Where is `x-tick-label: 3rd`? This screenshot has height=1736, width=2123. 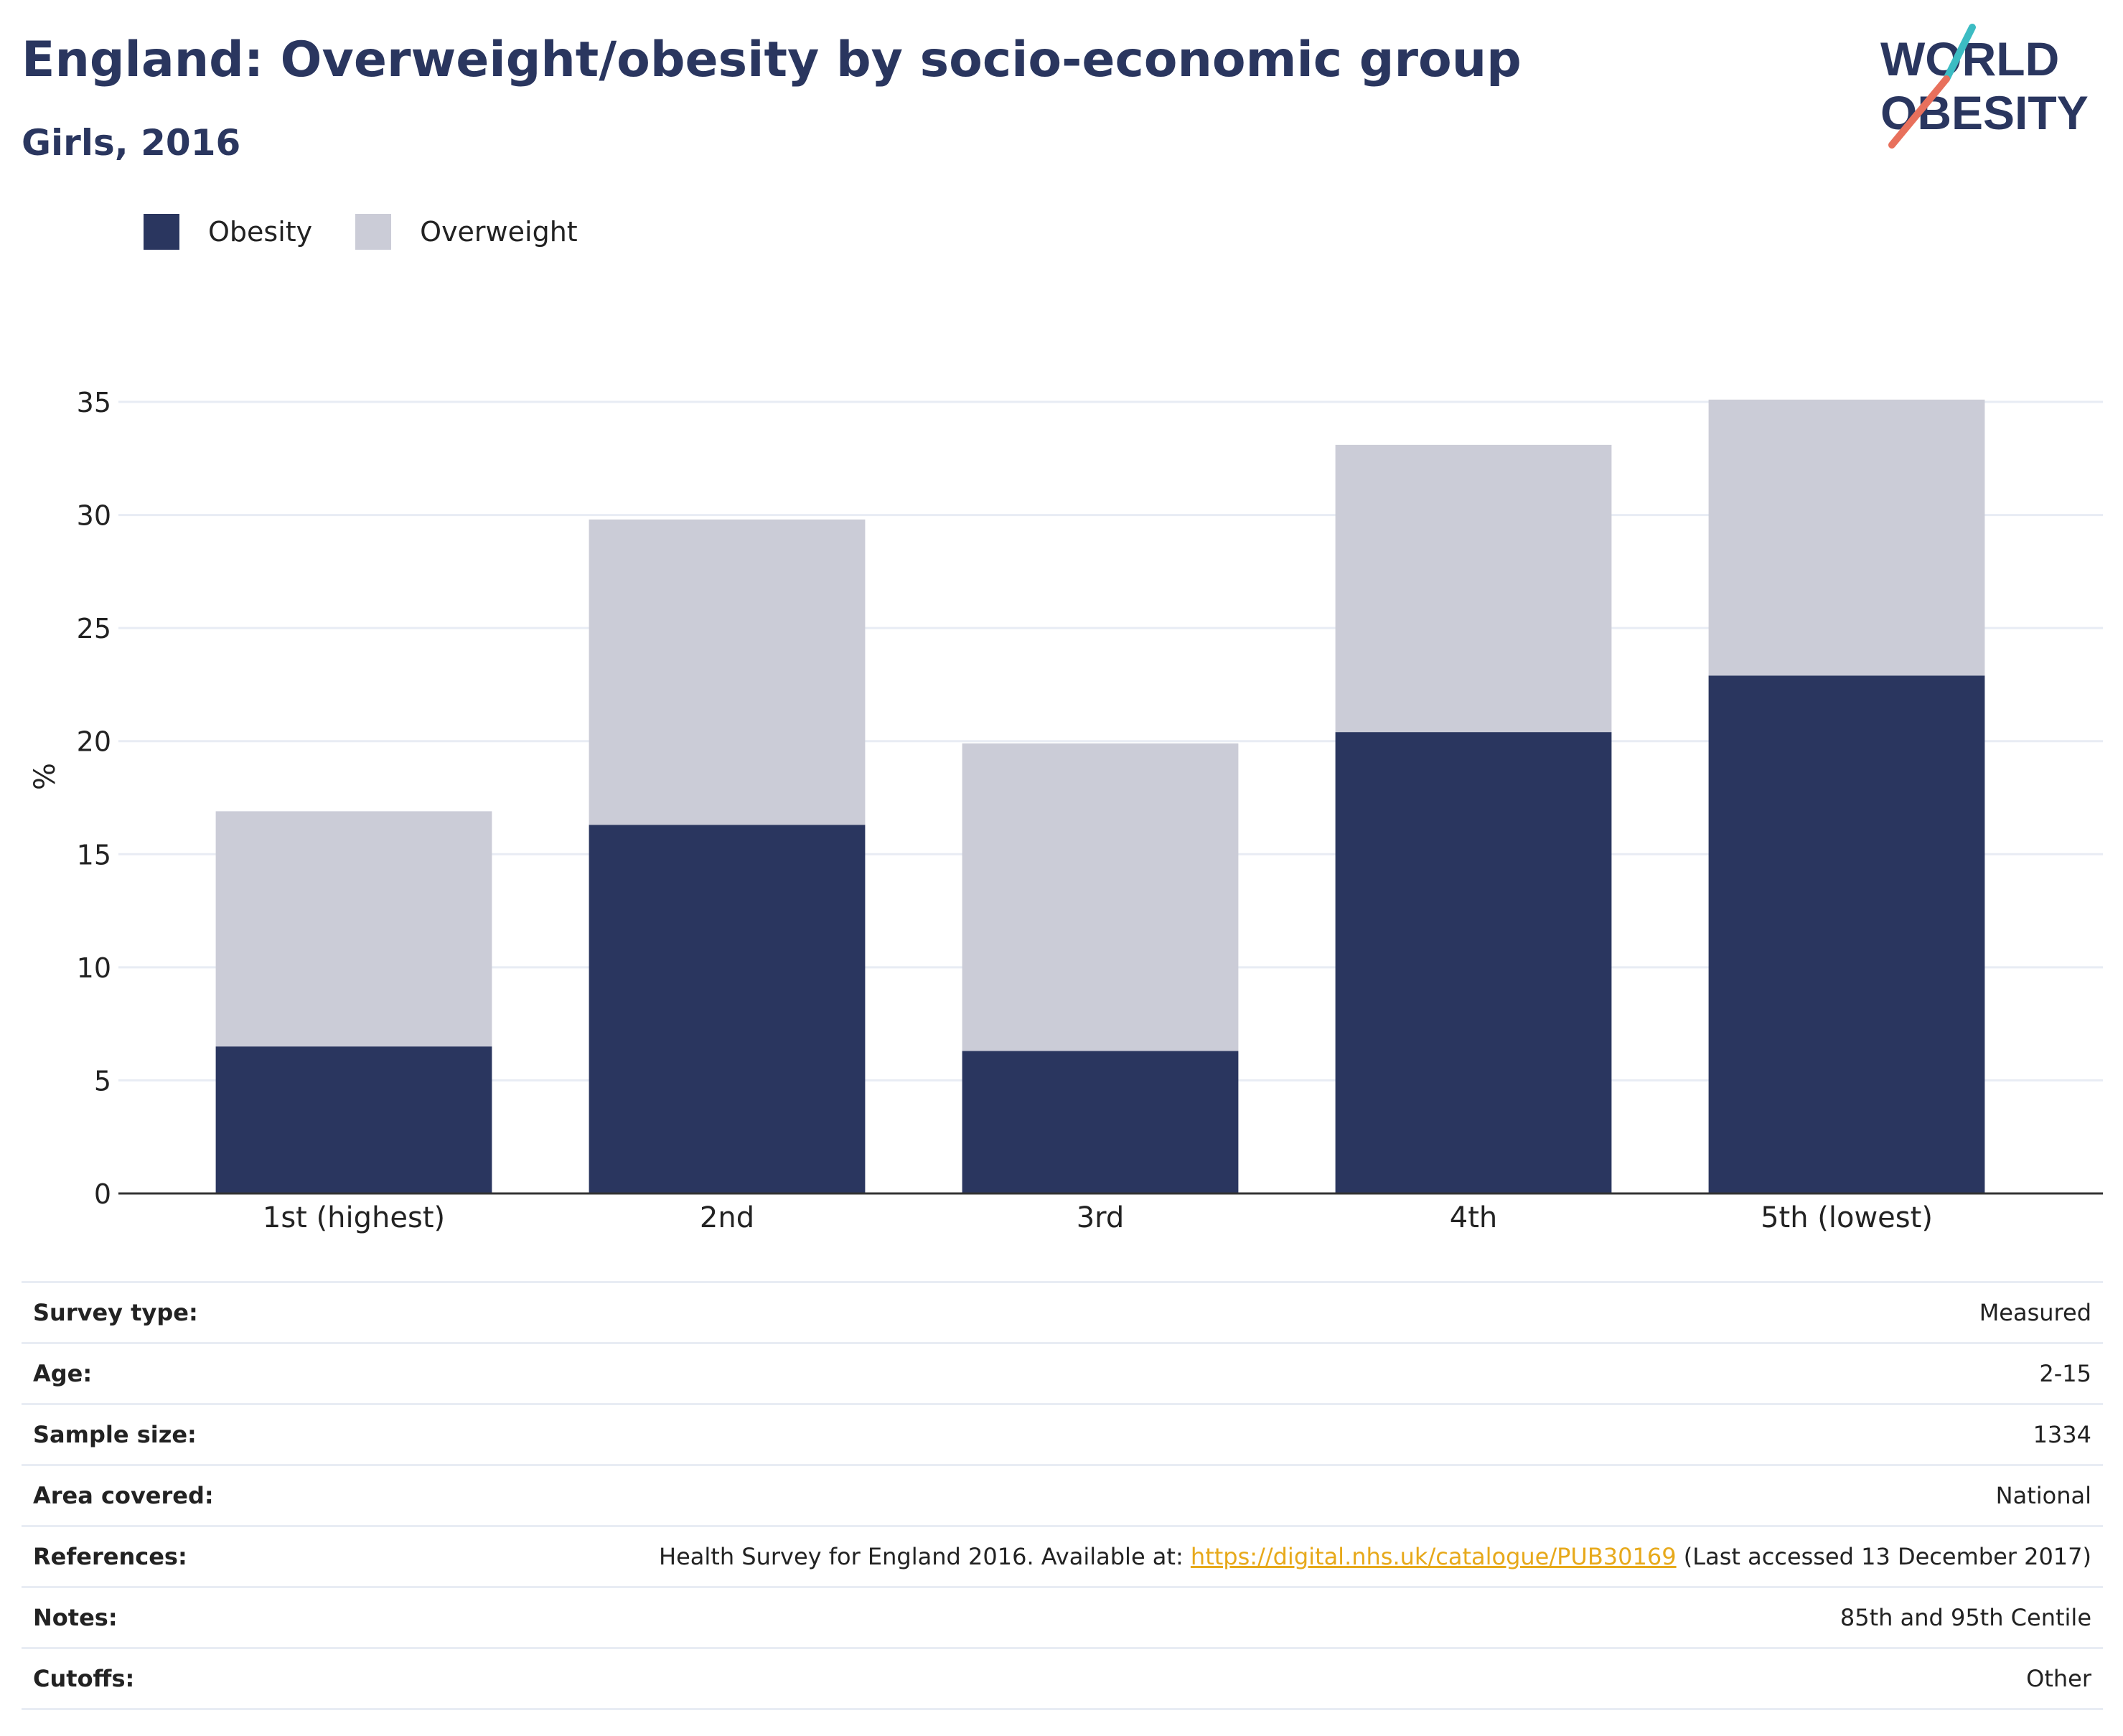
x-tick-label: 3rd is located at coordinates (1101, 1217).